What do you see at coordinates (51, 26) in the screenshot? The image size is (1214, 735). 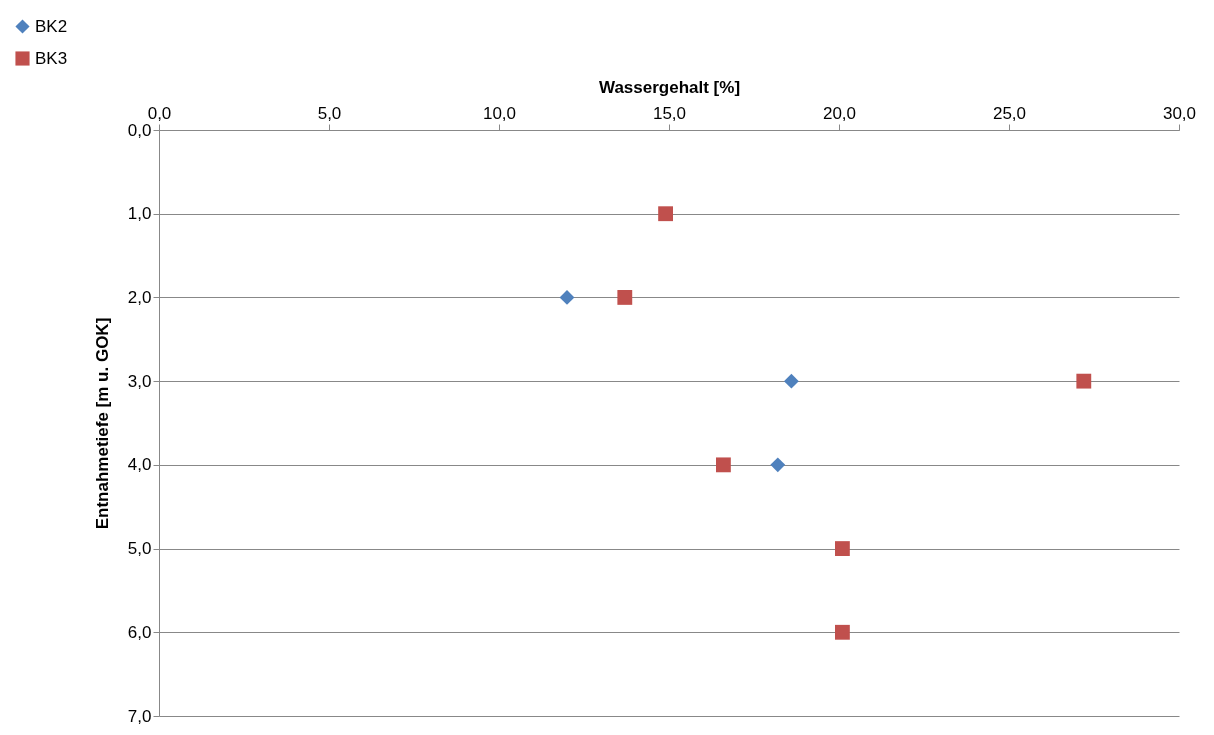 I see `legend-label: BK2` at bounding box center [51, 26].